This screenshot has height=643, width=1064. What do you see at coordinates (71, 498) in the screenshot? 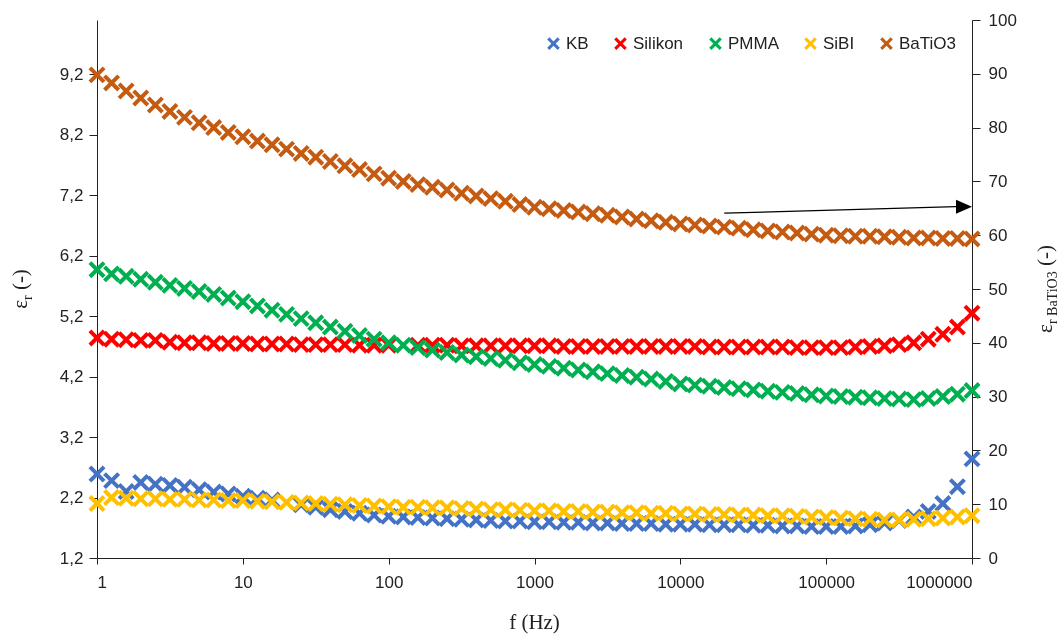
I see `y-tick-label: 2,2` at bounding box center [71, 498].